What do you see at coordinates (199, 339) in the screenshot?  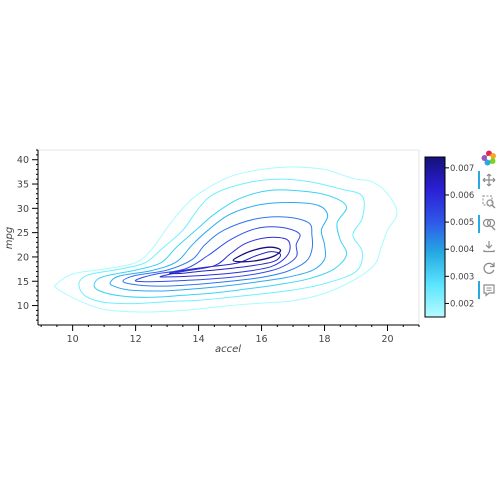 I see `x-tick-label: 14` at bounding box center [199, 339].